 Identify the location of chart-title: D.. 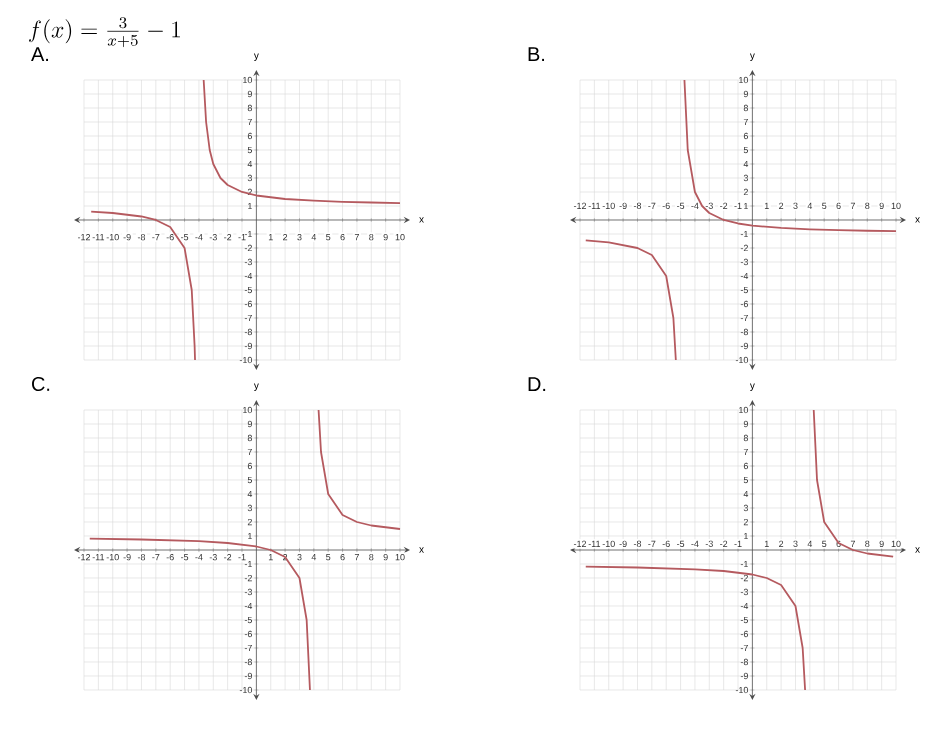
(537, 384).